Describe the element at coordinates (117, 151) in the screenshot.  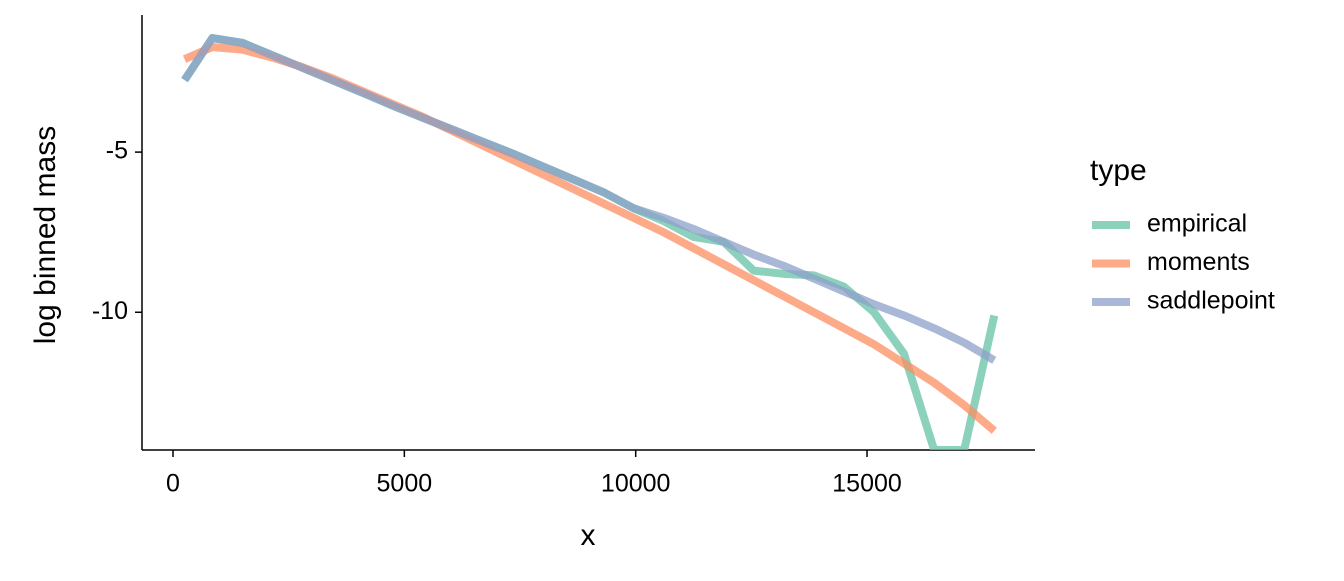
I see `y-tick-label: -5` at that location.